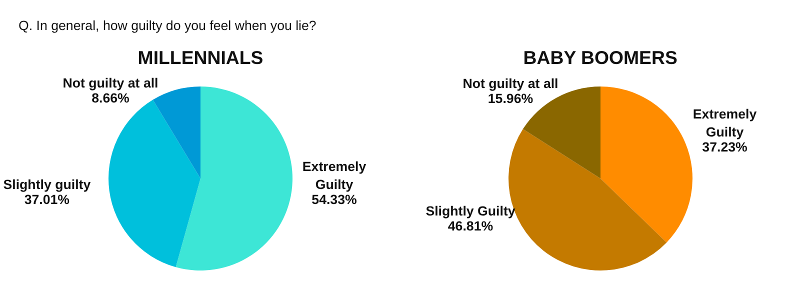 The height and width of the screenshot is (300, 800). What do you see at coordinates (471, 226) in the screenshot?
I see `data-label: 46.81%` at bounding box center [471, 226].